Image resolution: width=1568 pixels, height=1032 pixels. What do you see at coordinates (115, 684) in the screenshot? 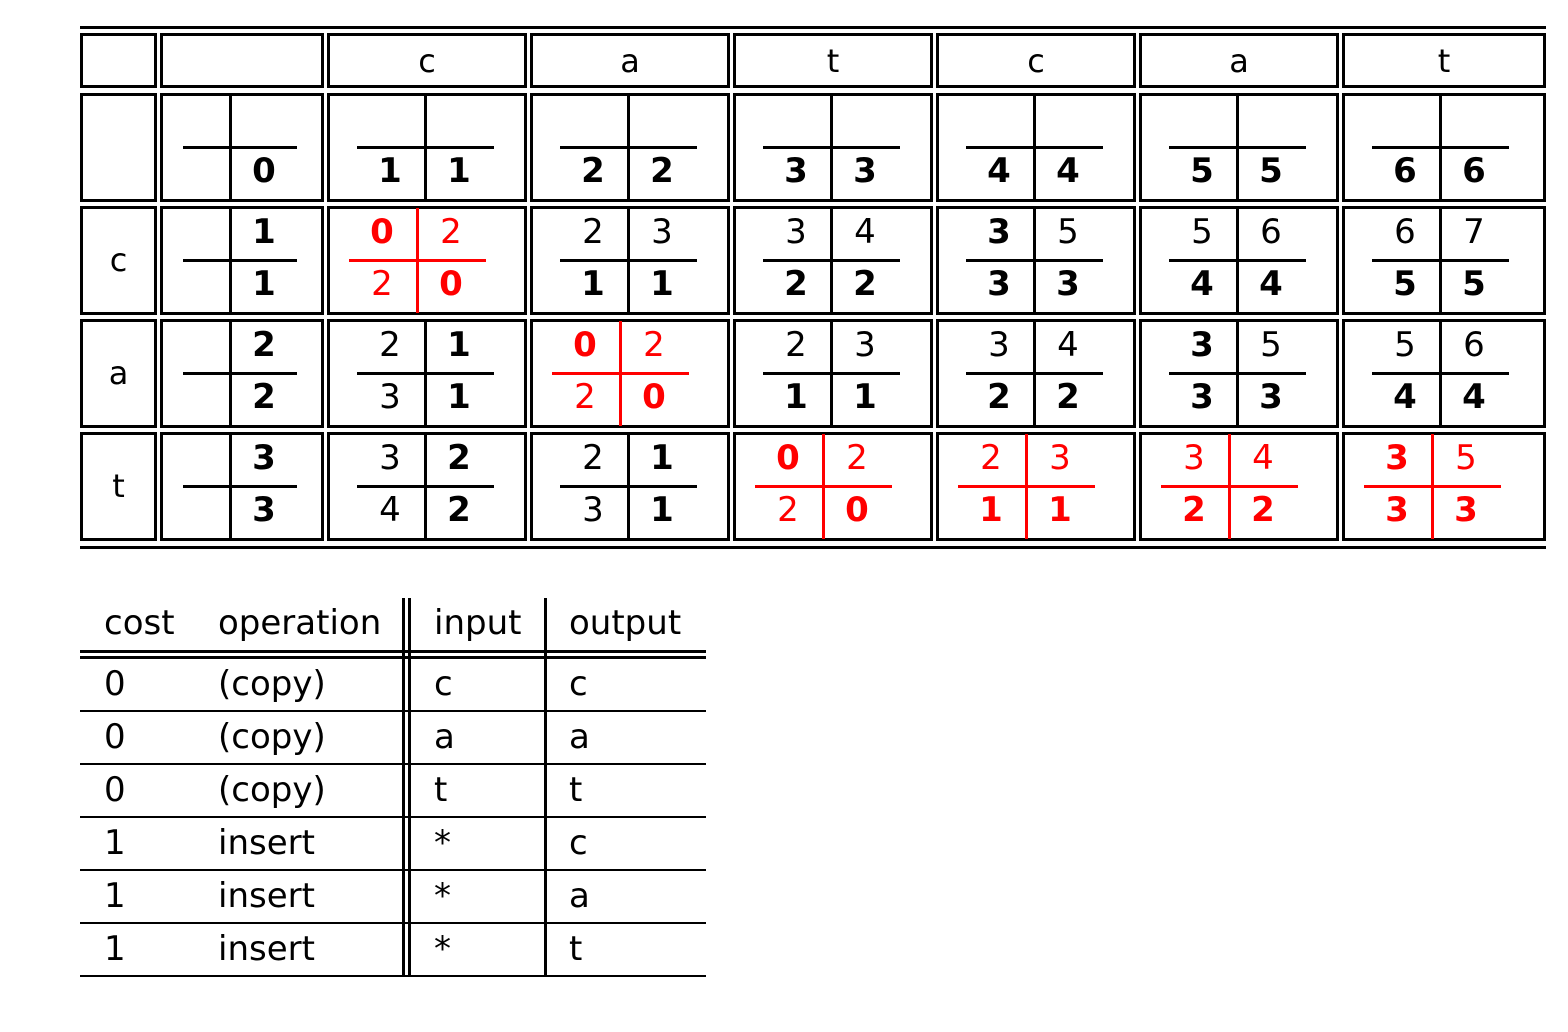
I see `table-cell: 0` at bounding box center [115, 684].